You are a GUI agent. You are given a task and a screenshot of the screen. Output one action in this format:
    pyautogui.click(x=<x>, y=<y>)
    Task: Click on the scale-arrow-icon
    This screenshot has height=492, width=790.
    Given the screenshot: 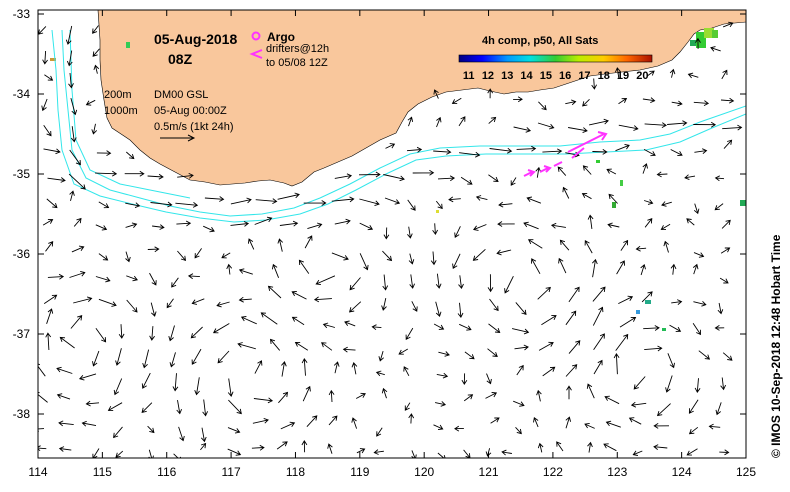 What is the action you would take?
    pyautogui.click(x=178, y=138)
    